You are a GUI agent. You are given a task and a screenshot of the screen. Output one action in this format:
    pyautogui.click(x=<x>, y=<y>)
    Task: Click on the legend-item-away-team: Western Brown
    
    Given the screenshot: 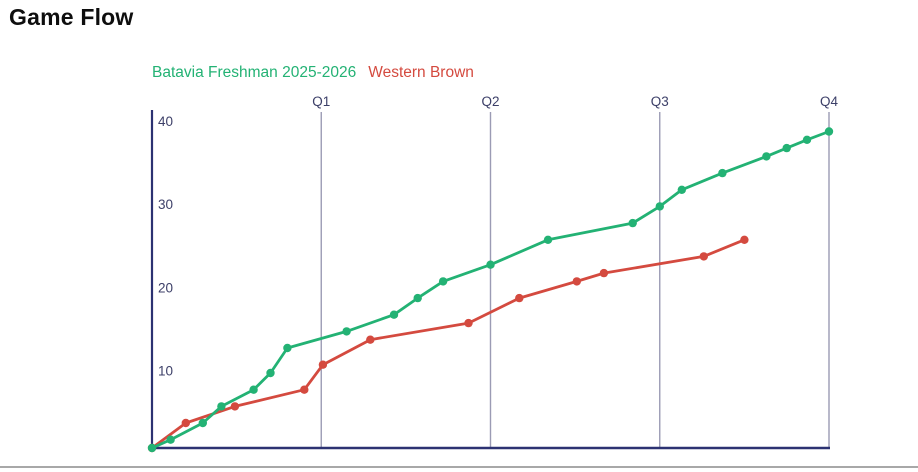 What is the action you would take?
    pyautogui.click(x=421, y=72)
    